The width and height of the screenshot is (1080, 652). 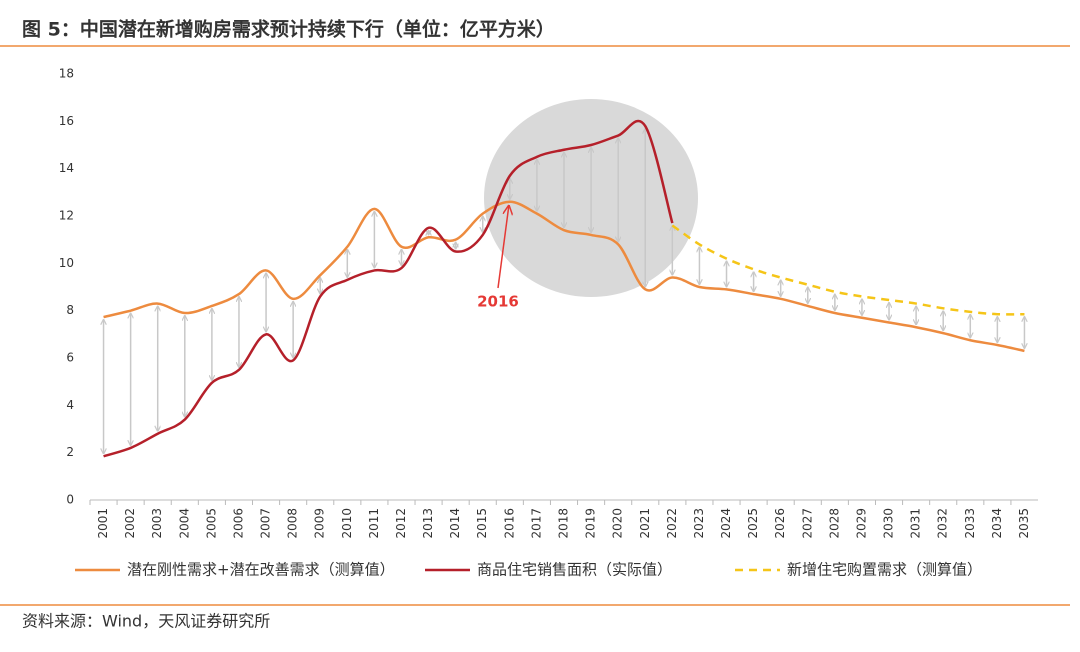 What do you see at coordinates (753, 523) in the screenshot?
I see `x-tick-label: 2025` at bounding box center [753, 523].